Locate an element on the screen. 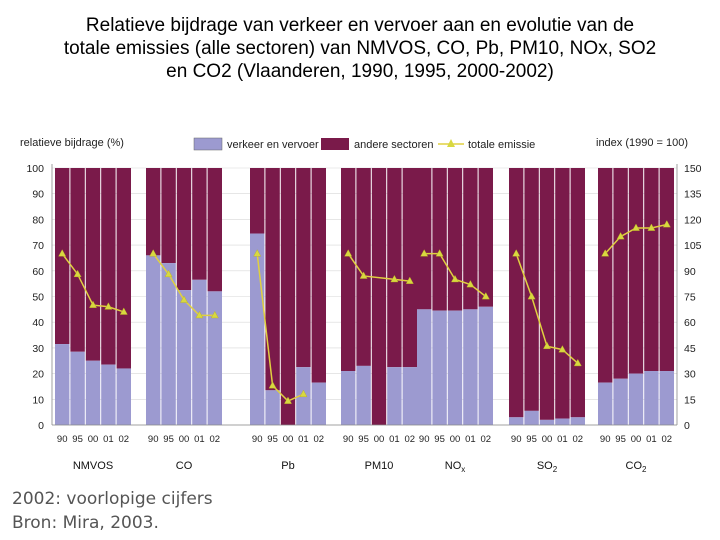 This screenshot has height=540, width=720. group-label-subscript: x is located at coordinates (463, 469).